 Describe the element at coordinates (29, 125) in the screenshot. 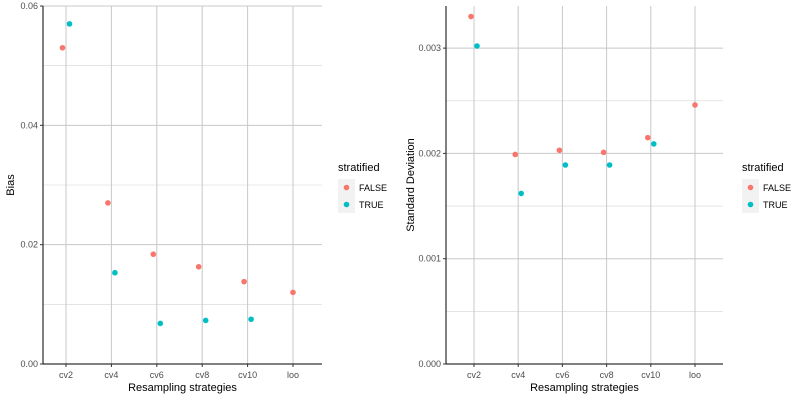

I see `y-tick-label: 0.04` at that location.